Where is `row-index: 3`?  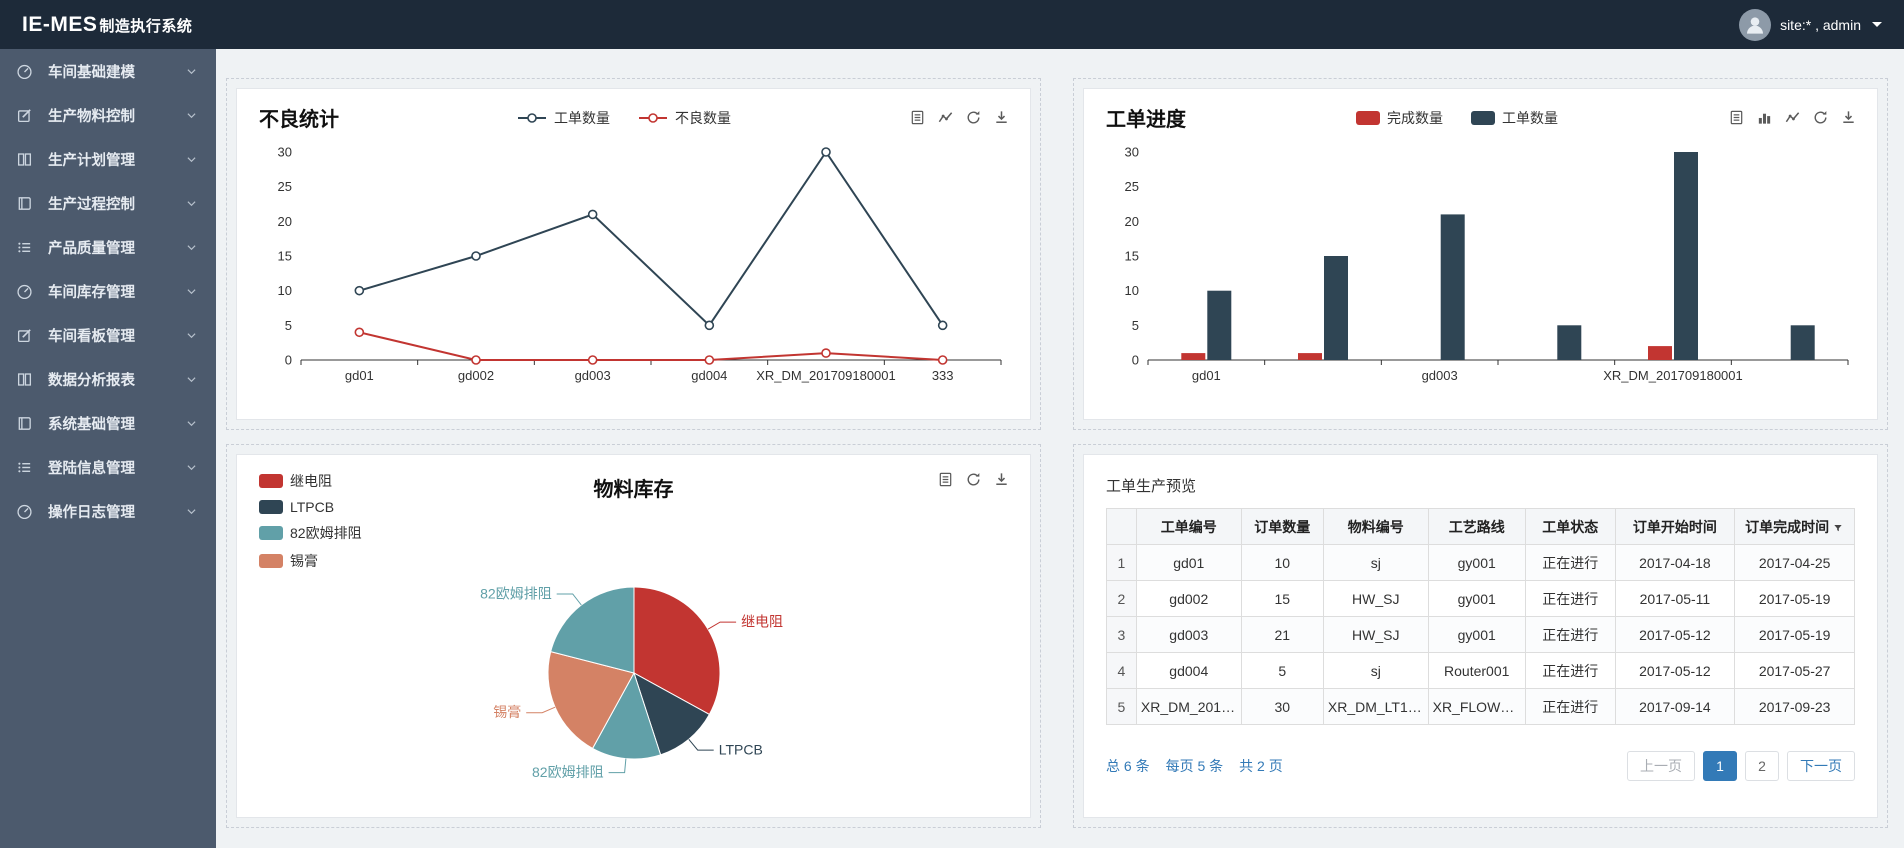 row-index: 3 is located at coordinates (1121, 634).